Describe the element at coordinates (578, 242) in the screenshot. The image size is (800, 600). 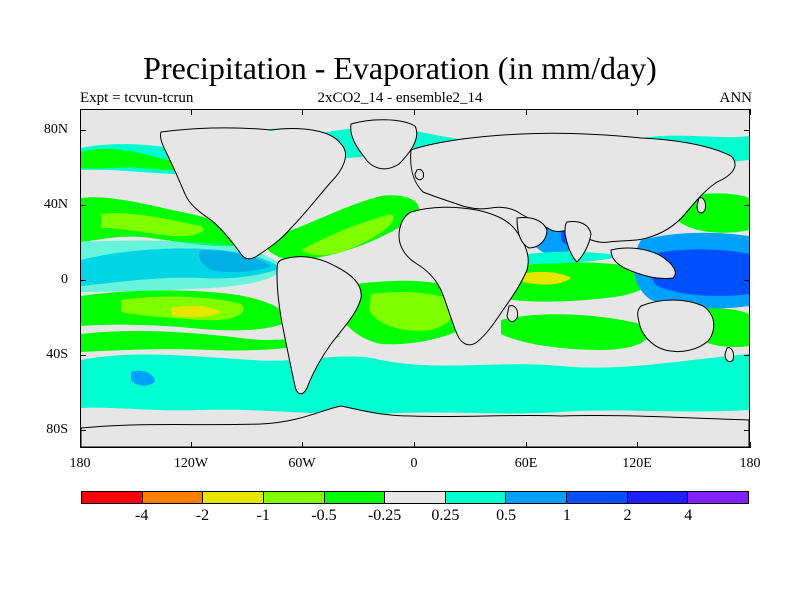
I see `india` at that location.